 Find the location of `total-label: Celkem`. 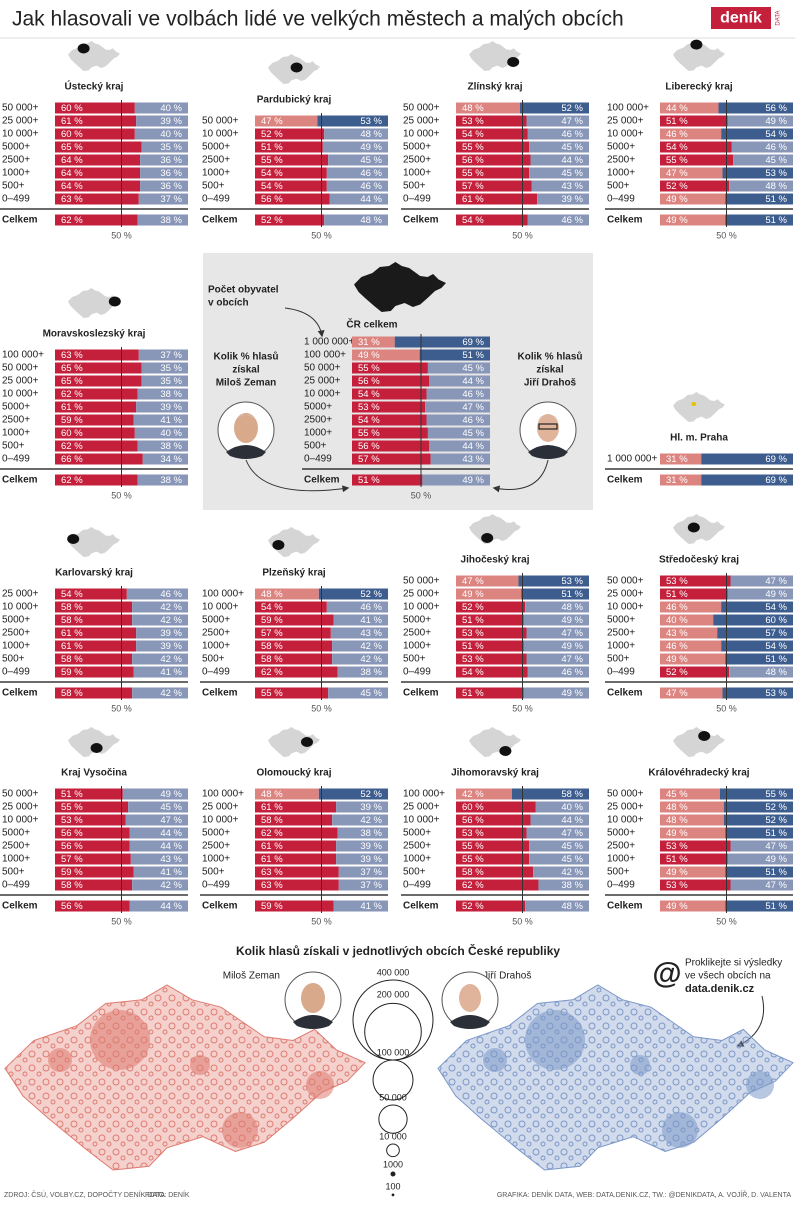

total-label: Celkem is located at coordinates (20, 220).